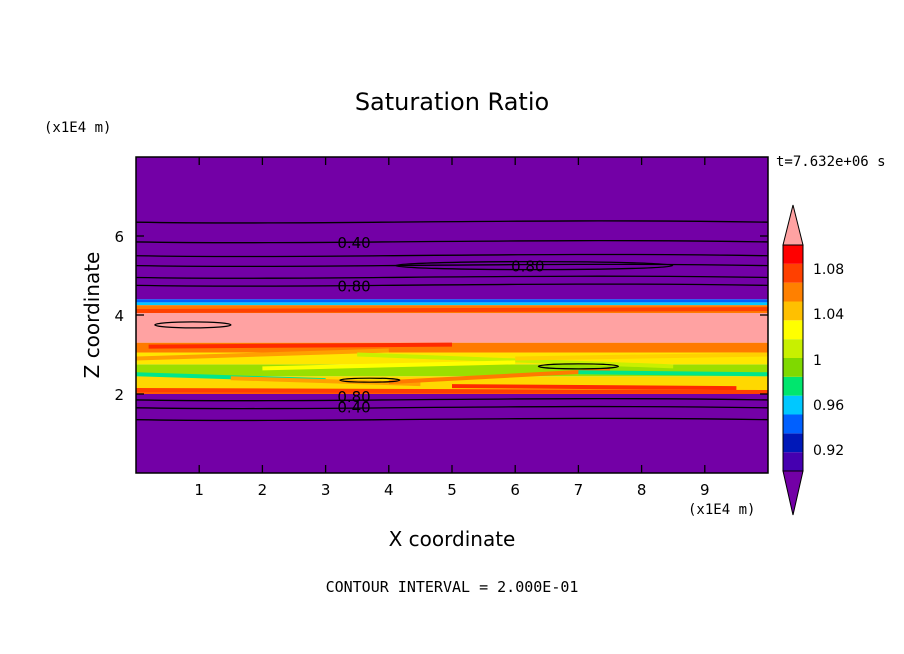 This screenshot has height=654, width=904. I want to click on x-tick-label: 2, so click(263, 490).